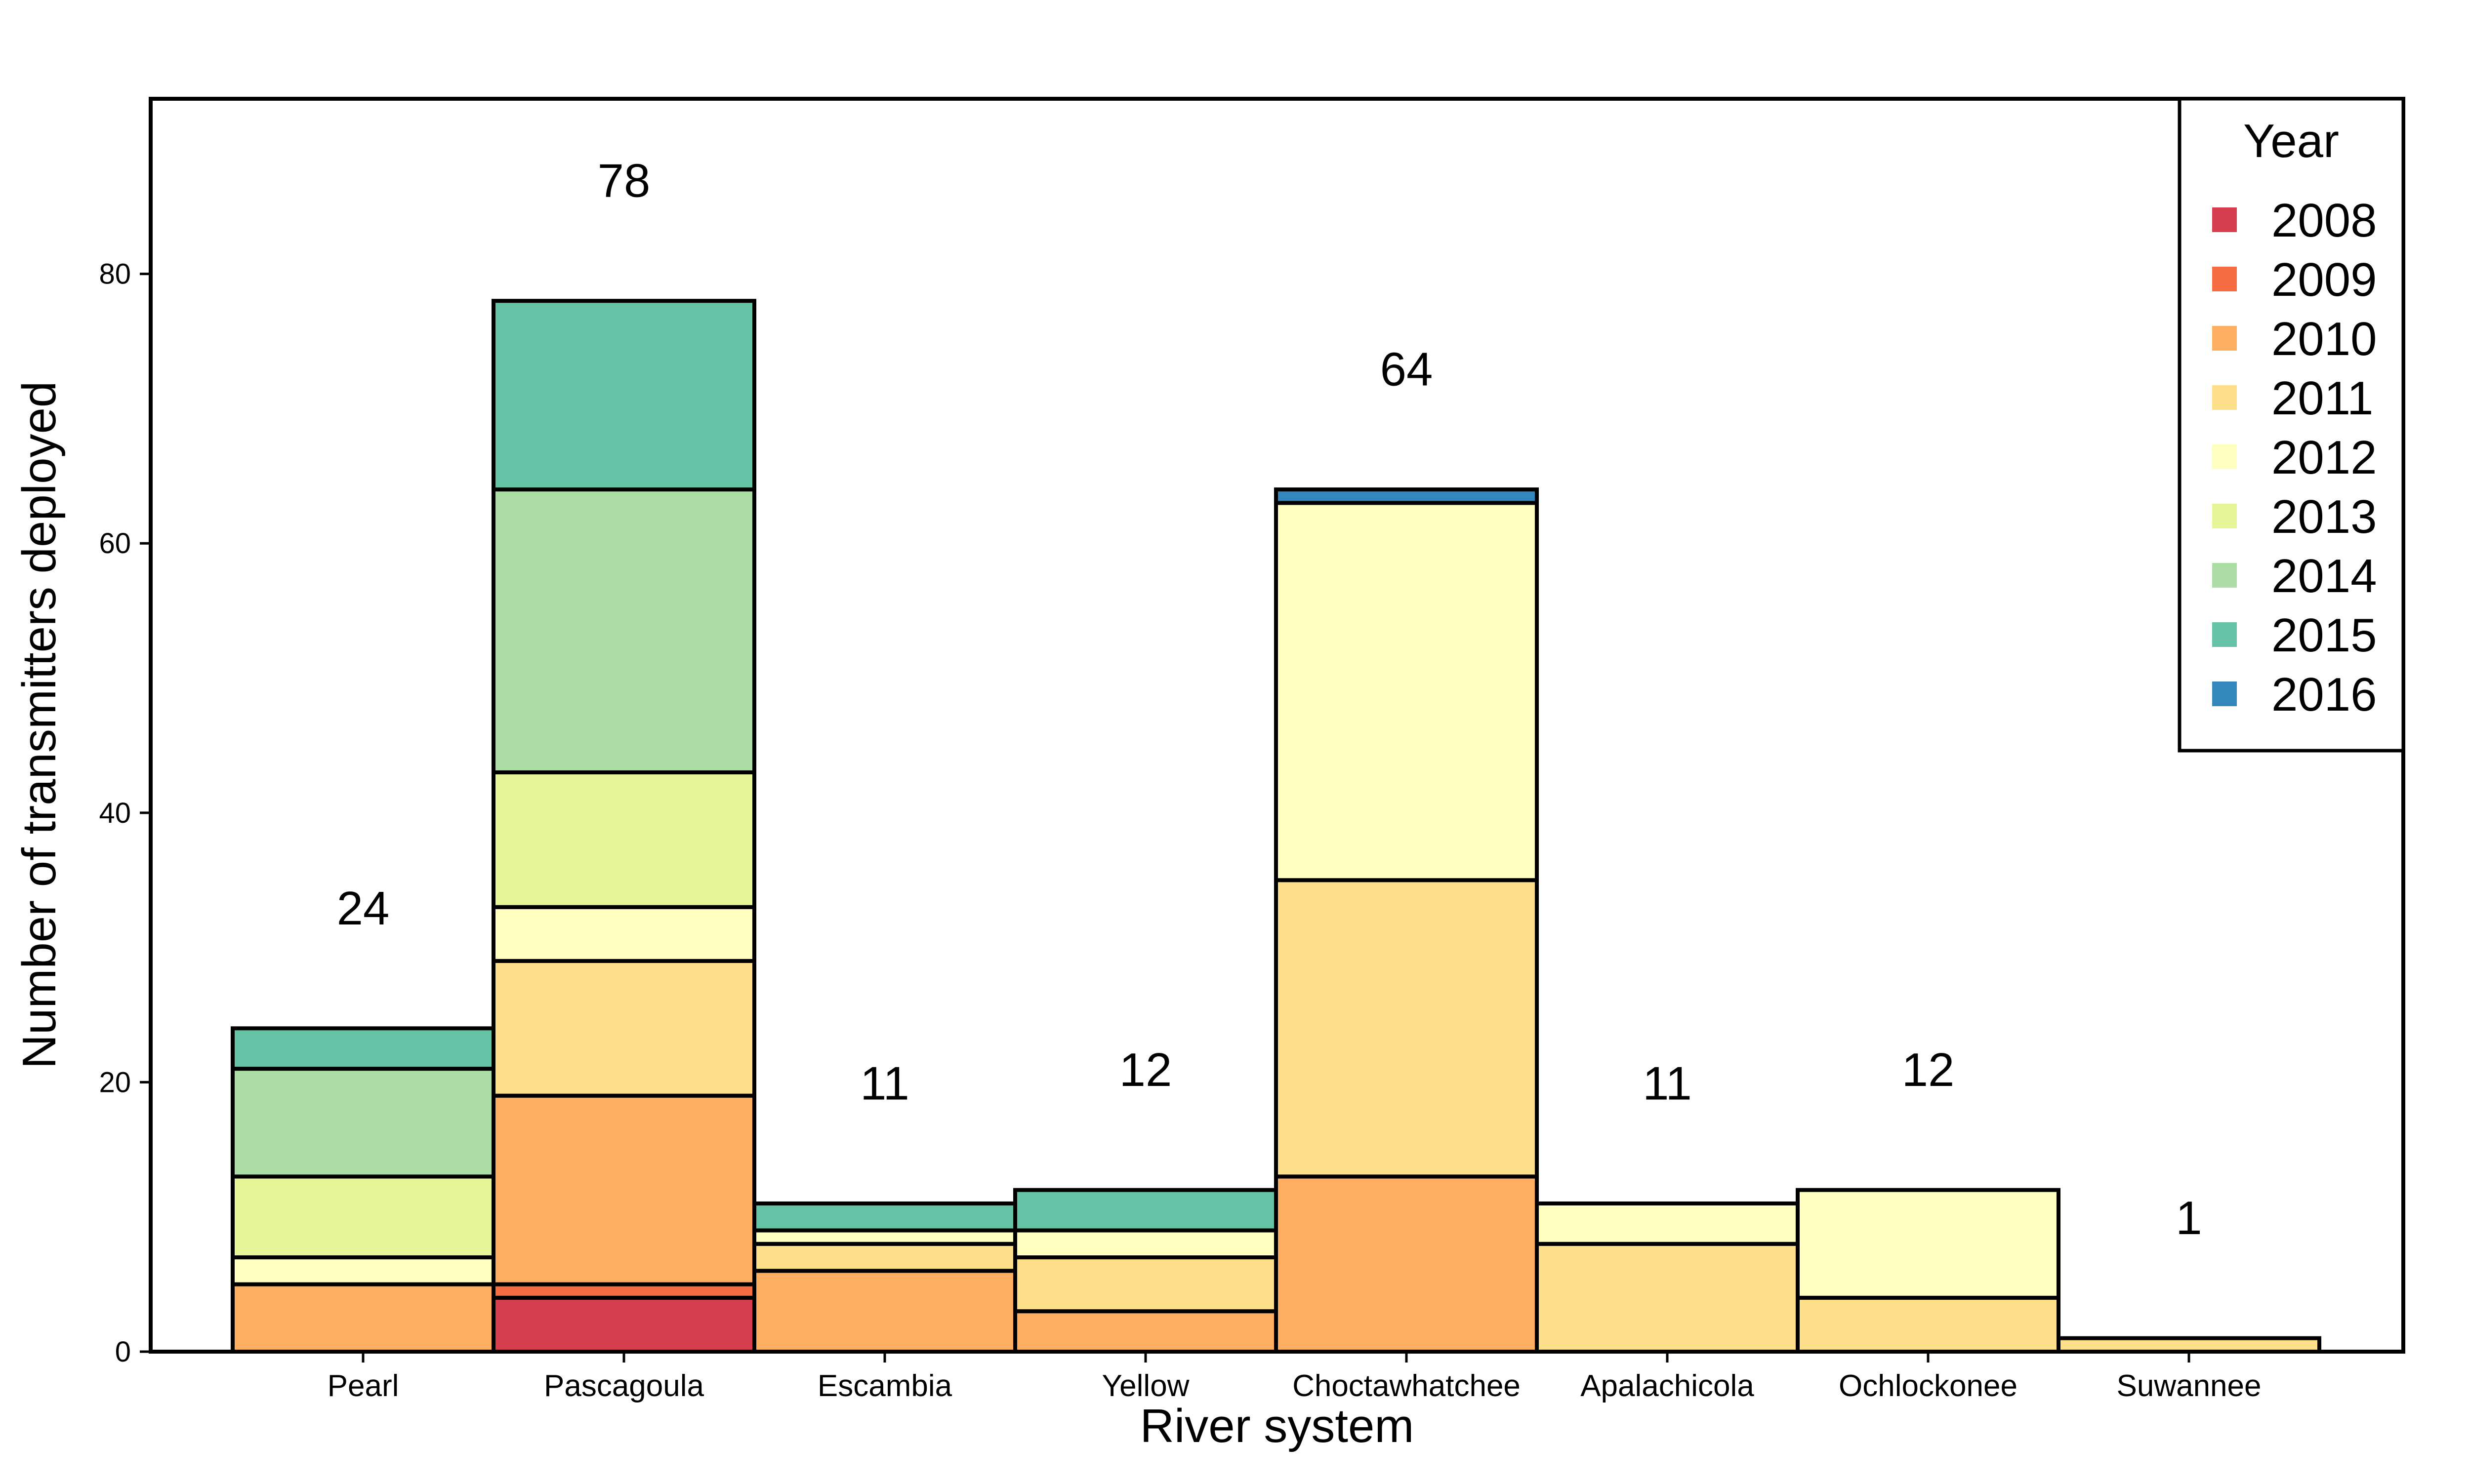 This screenshot has width=2470, height=1484. I want to click on legend-swatch-2014, so click(2224, 575).